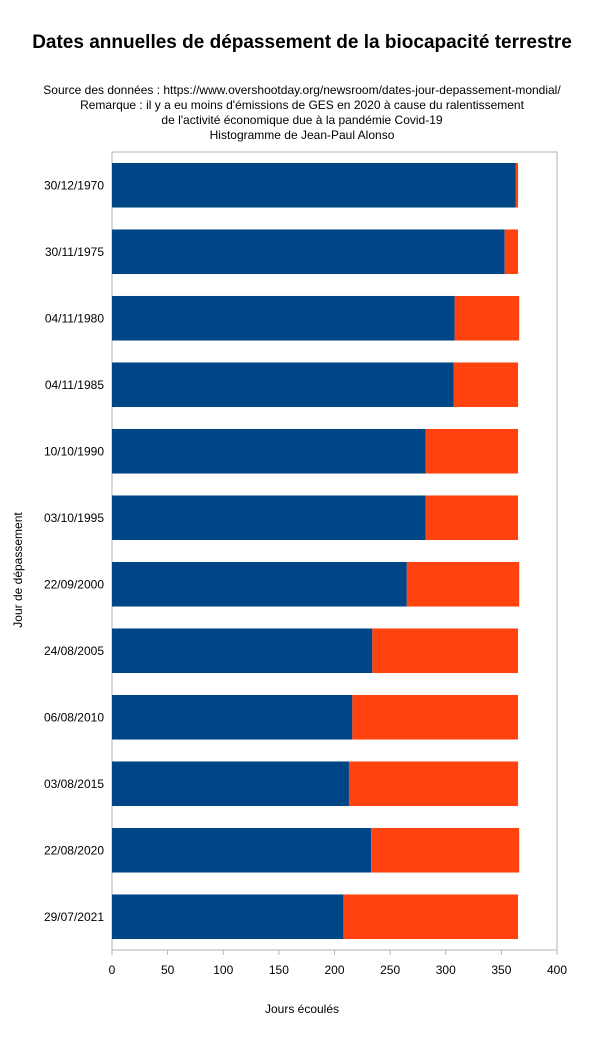 This screenshot has width=604, height=1042. I want to click on y-tick-label: 03/08/2015, so click(74, 784).